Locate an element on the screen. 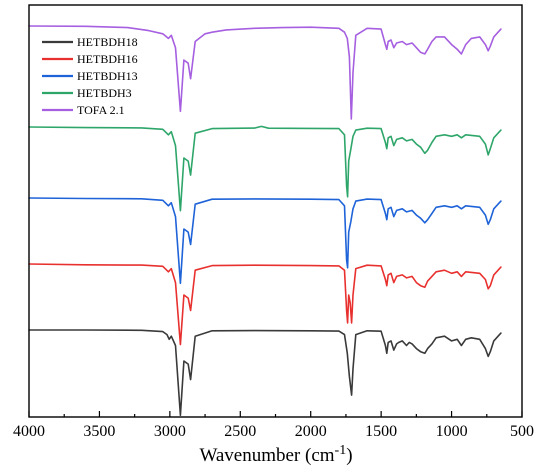 Image resolution: width=550 pixels, height=471 pixels. legend: HETBDH18 HETBDH16 HETBDH13 HETBDH3 TOFA 2.1 is located at coordinates (90, 76).